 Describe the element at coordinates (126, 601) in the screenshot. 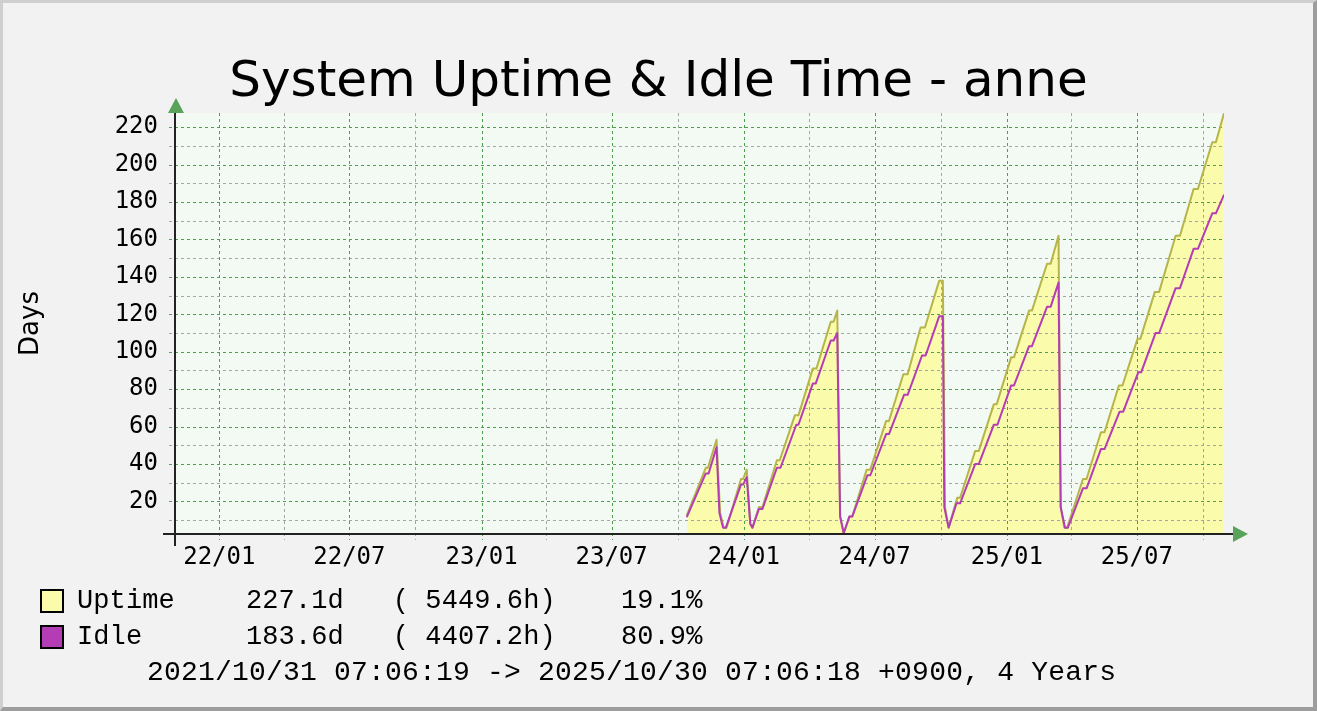

I see `legend-label: Uptime` at that location.